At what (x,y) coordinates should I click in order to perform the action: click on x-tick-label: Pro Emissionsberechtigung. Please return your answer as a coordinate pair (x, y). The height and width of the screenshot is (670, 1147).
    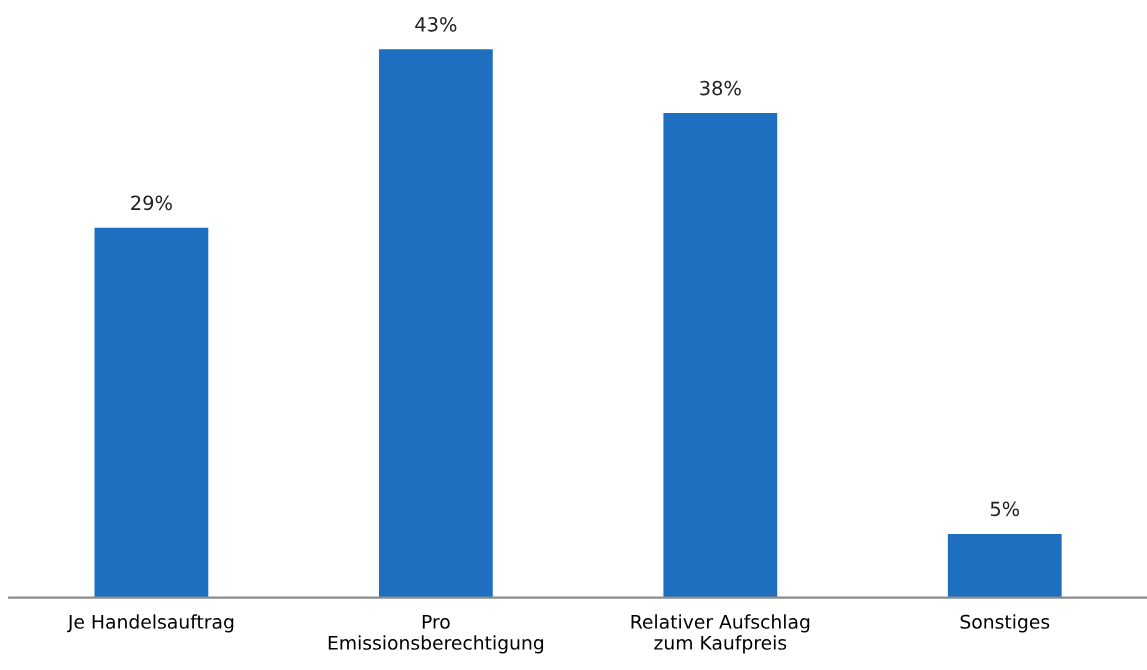
    Looking at the image, I should click on (436, 634).